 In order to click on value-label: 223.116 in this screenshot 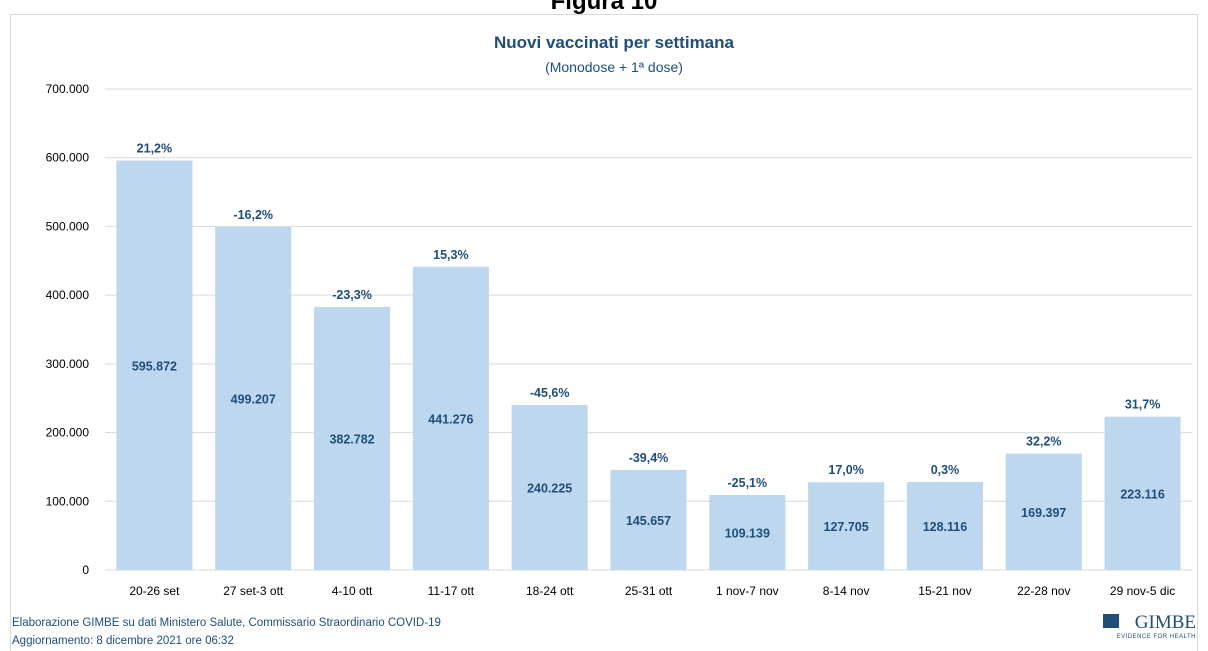, I will do `click(1142, 494)`.